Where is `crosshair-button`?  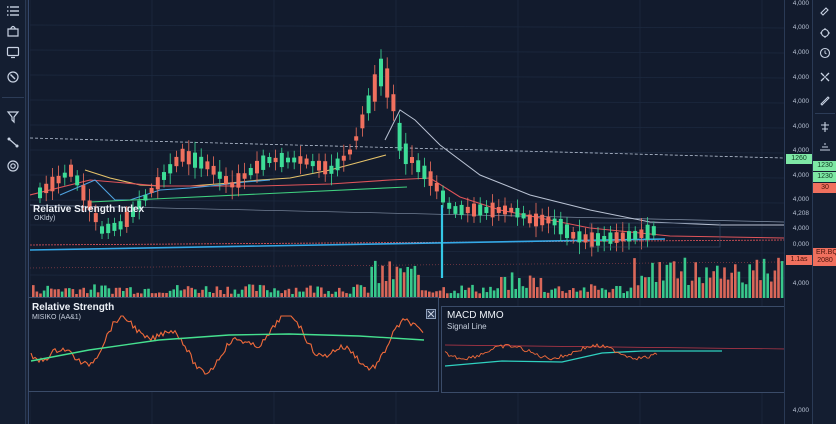
crosshair-button is located at coordinates (825, 33).